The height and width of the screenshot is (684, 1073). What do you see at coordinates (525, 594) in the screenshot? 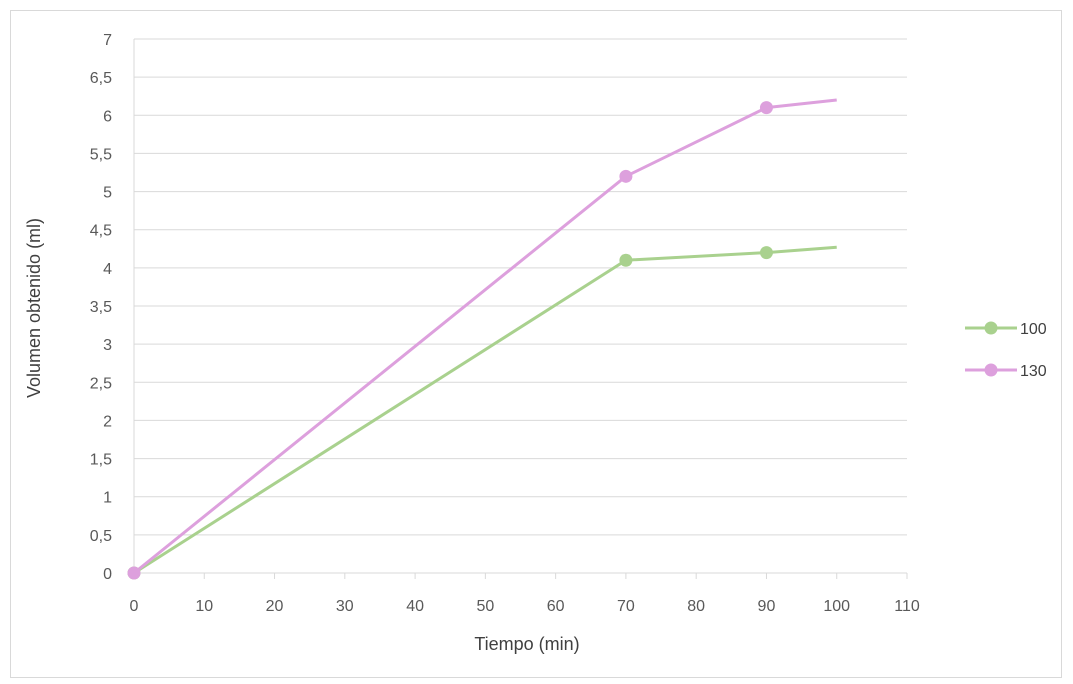
I see `x-axis-ticks: 0 10 20 30 40 50 60 70 80 90 100 110` at bounding box center [525, 594].